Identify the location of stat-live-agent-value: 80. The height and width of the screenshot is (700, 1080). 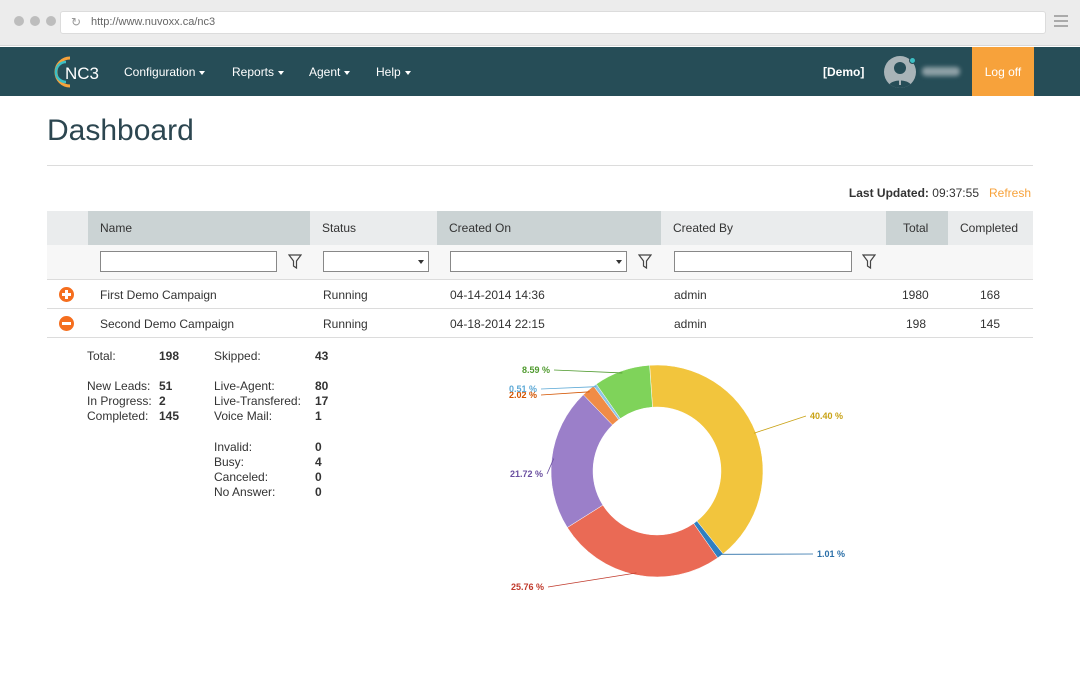
(322, 386).